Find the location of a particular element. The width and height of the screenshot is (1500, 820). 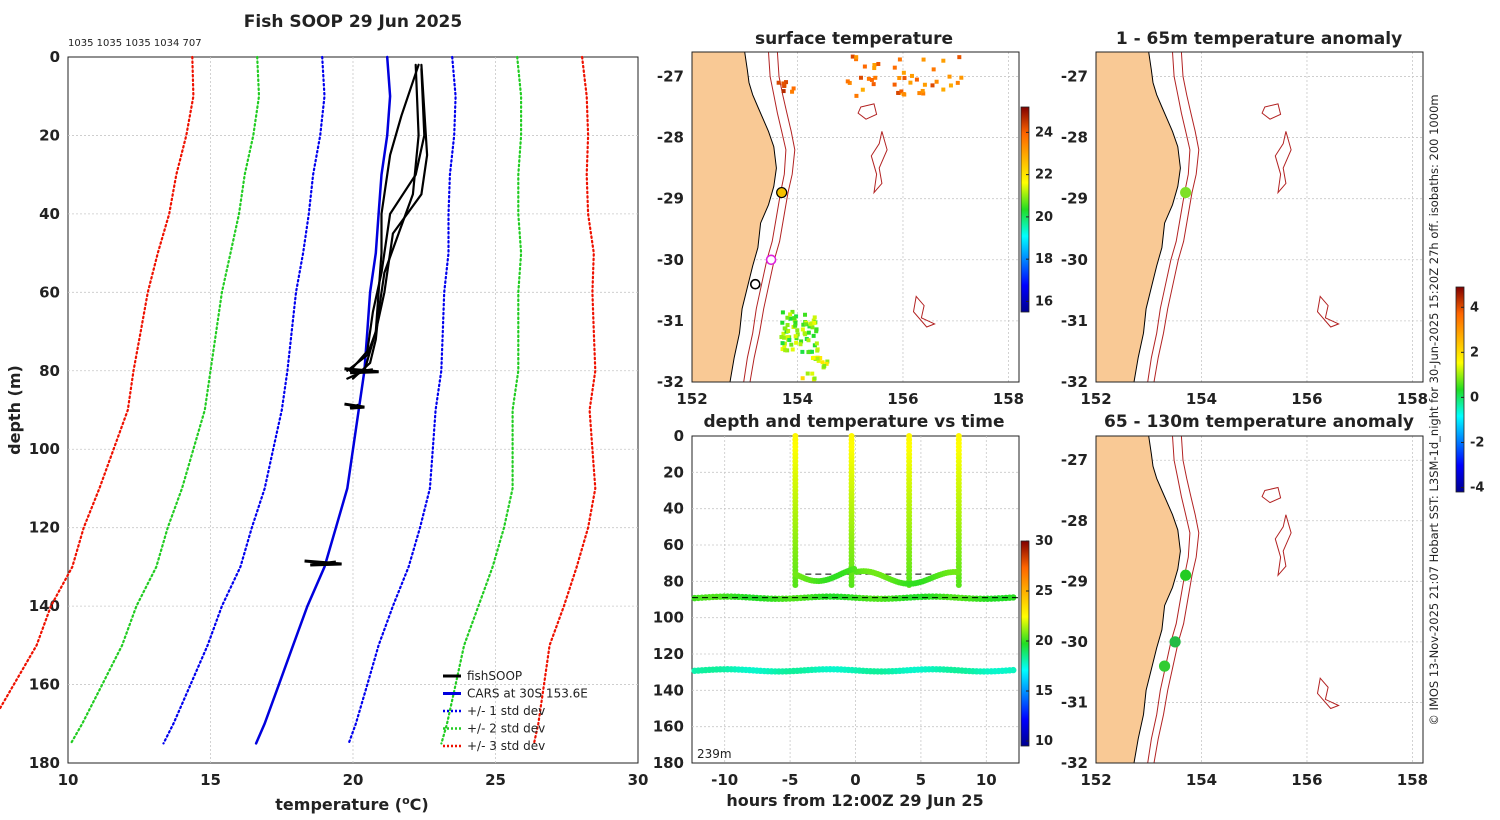

isobath-1000m is located at coordinates (772, 217).